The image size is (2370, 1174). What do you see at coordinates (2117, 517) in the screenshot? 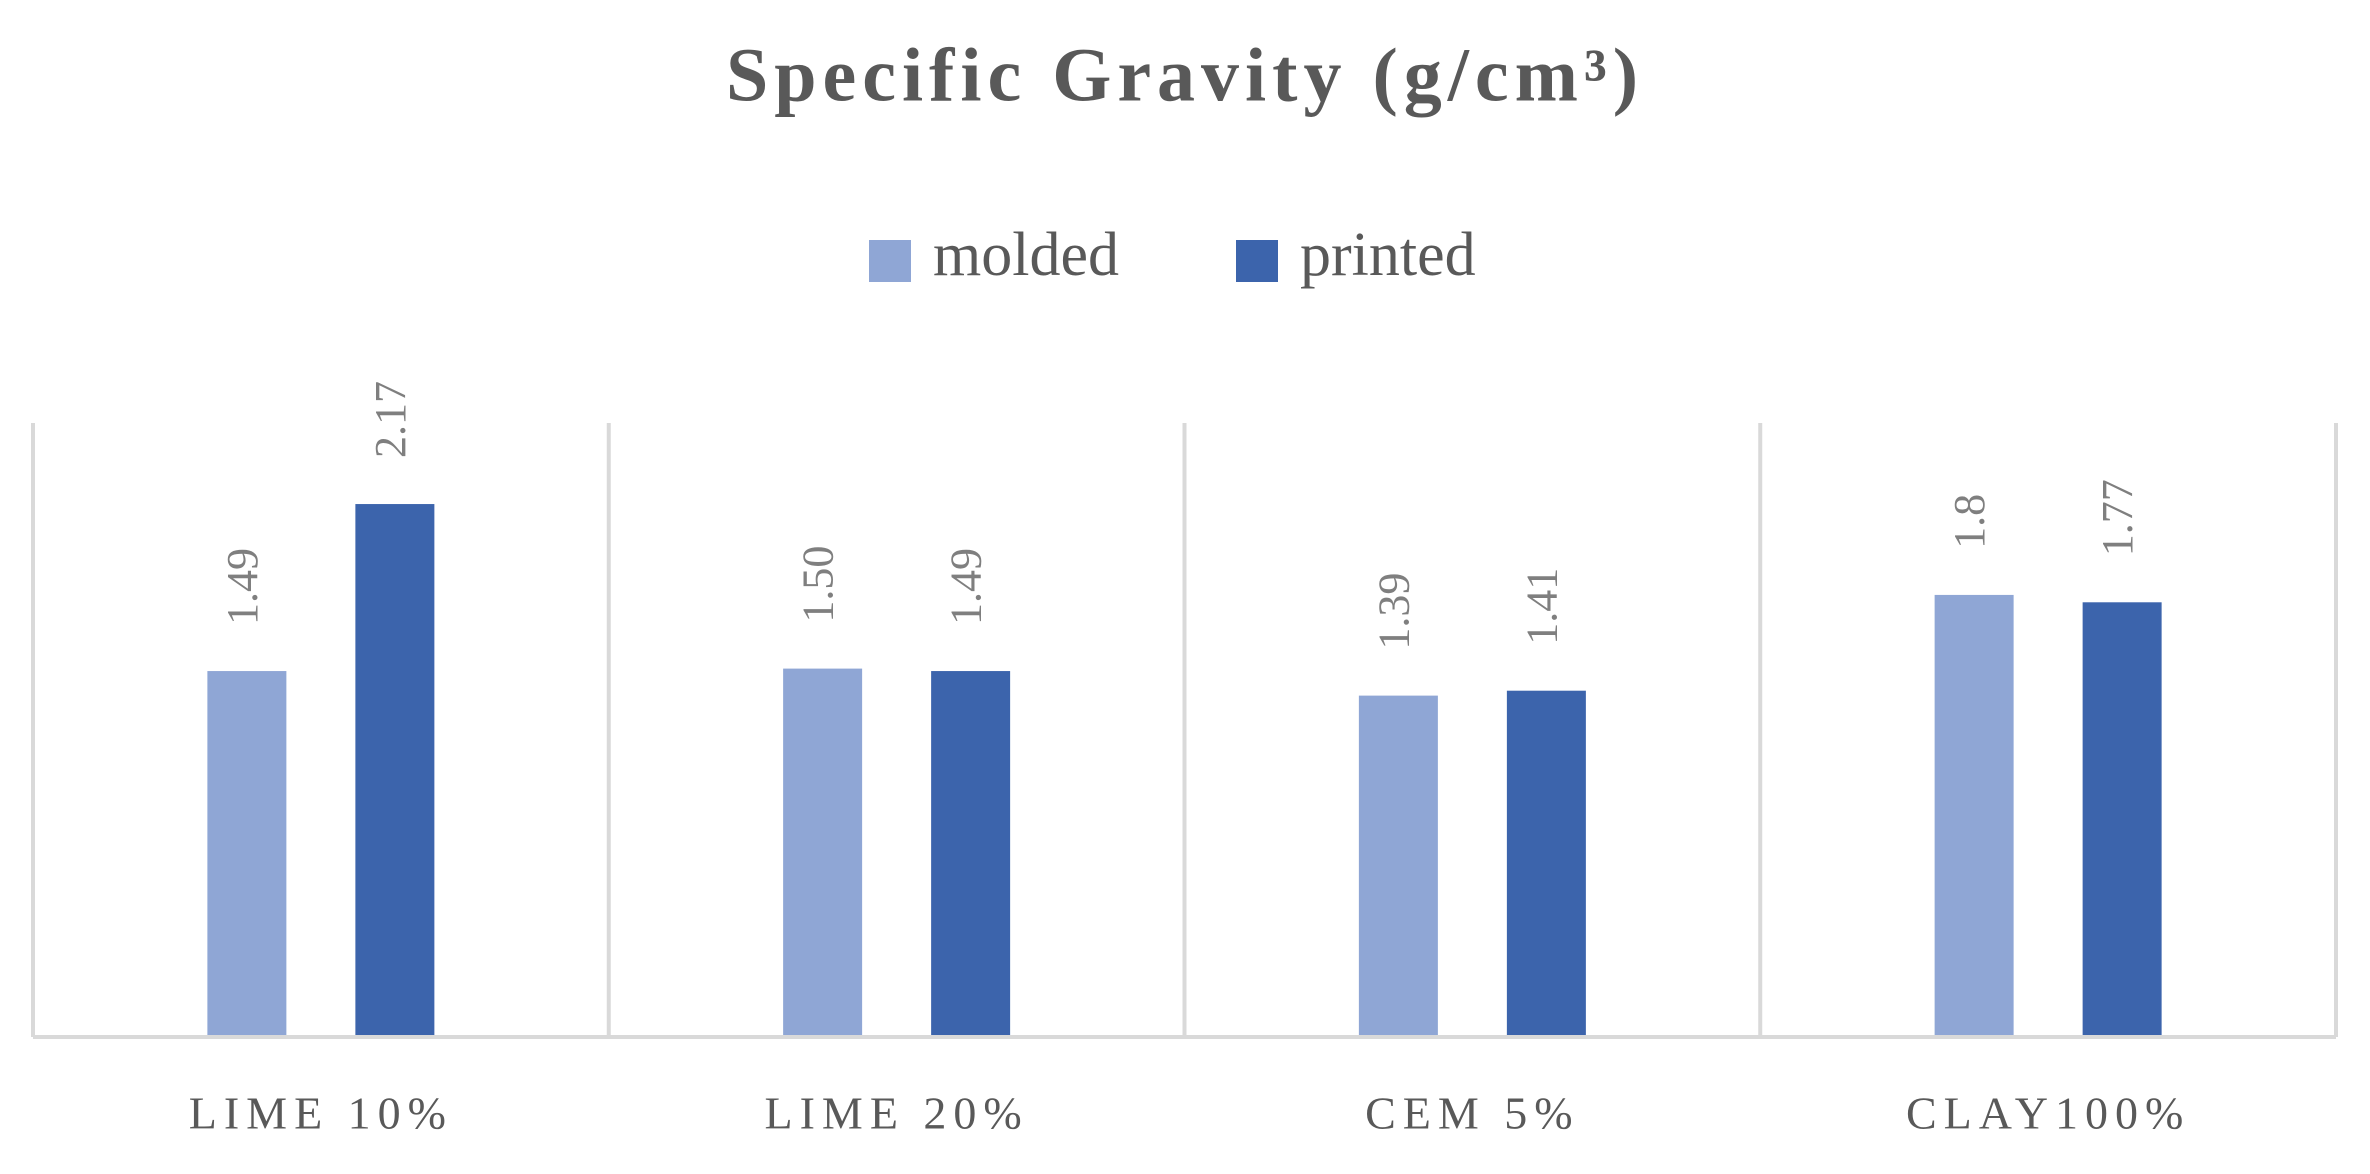
I see `value-label: 1.77` at bounding box center [2117, 517].